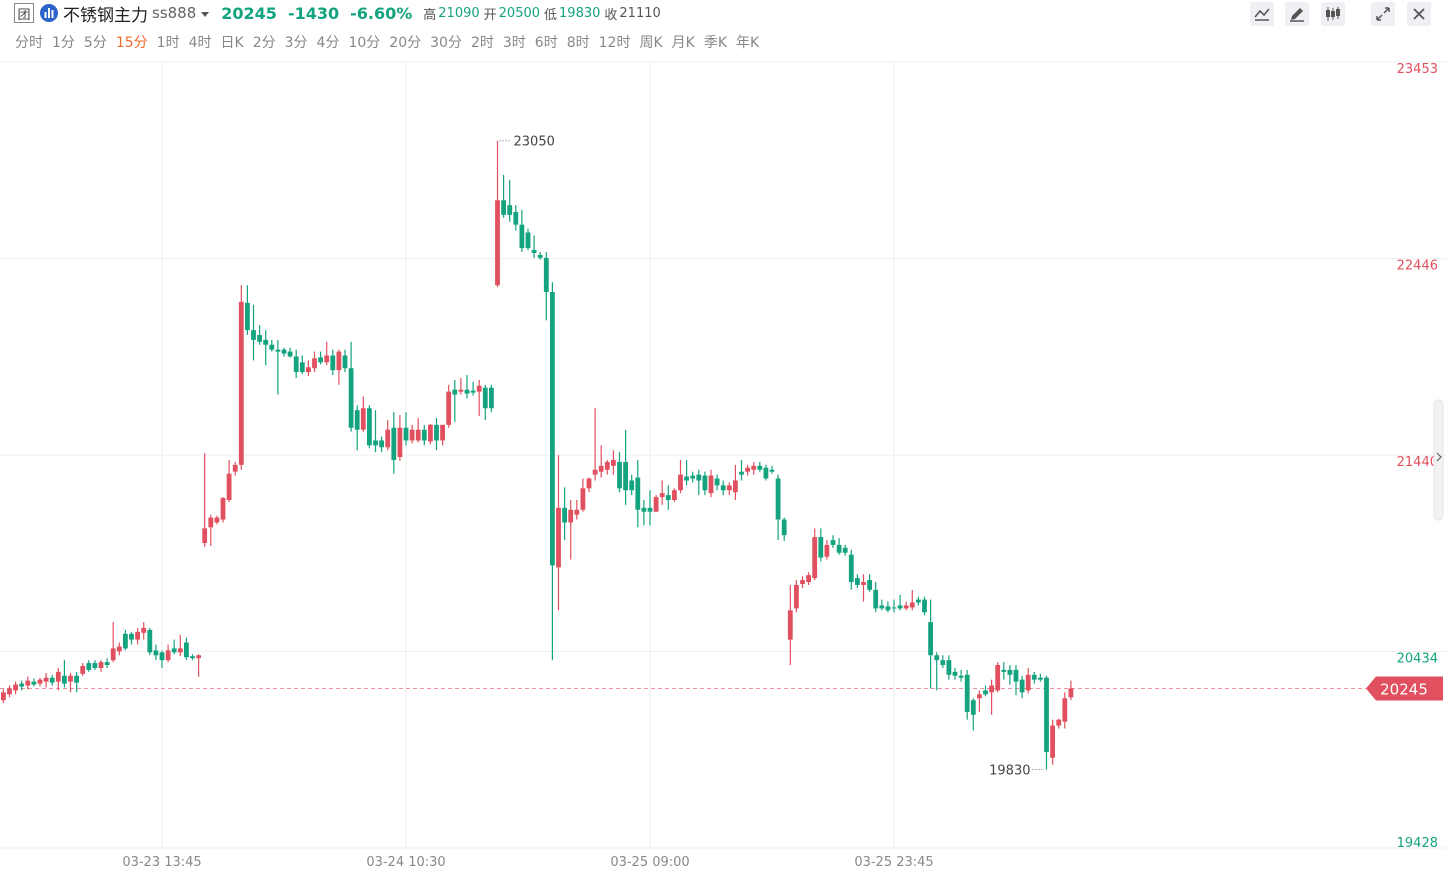 The height and width of the screenshot is (869, 1446). I want to click on period-tab: 分时, so click(29, 43).